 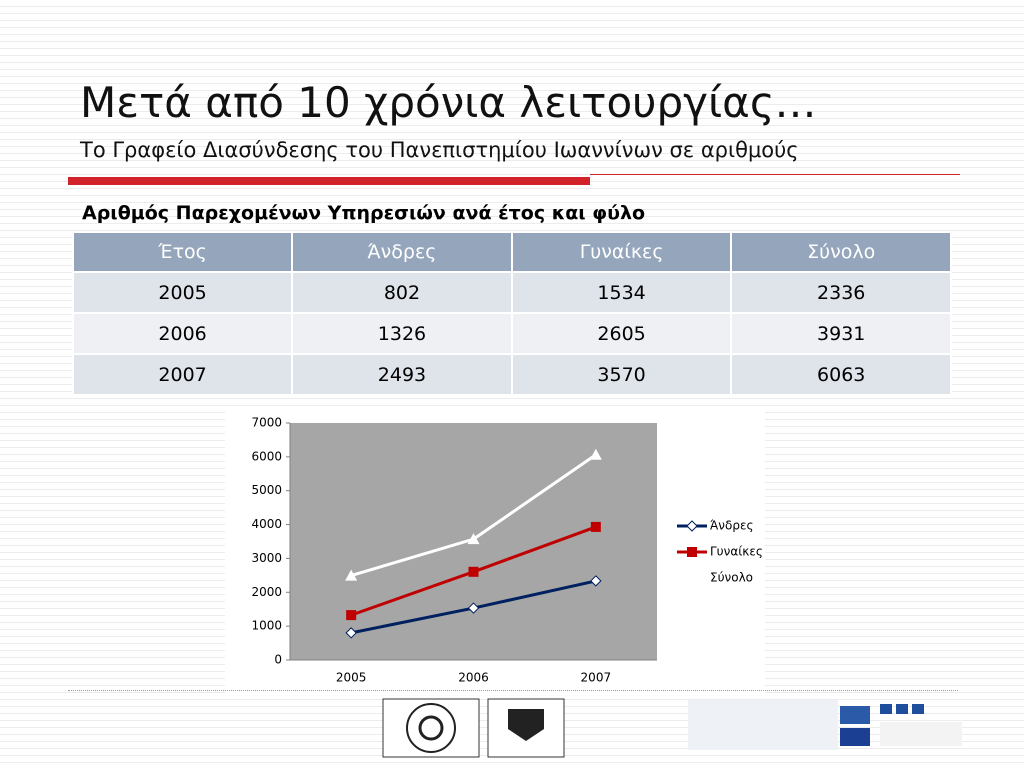 I want to click on y-tick-label: 4000, so click(x=266, y=524).